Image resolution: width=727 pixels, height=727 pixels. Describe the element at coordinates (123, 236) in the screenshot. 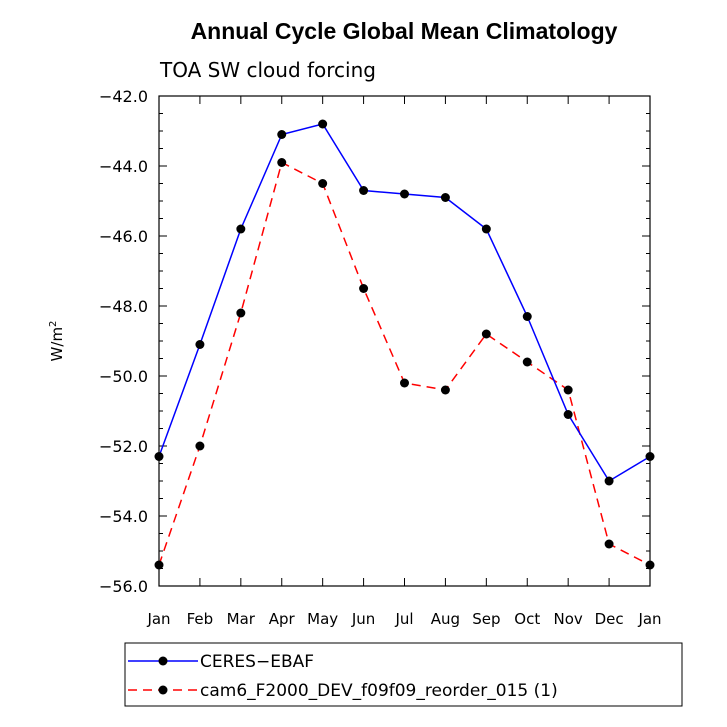

I see `y-tick-label: −46.0` at that location.